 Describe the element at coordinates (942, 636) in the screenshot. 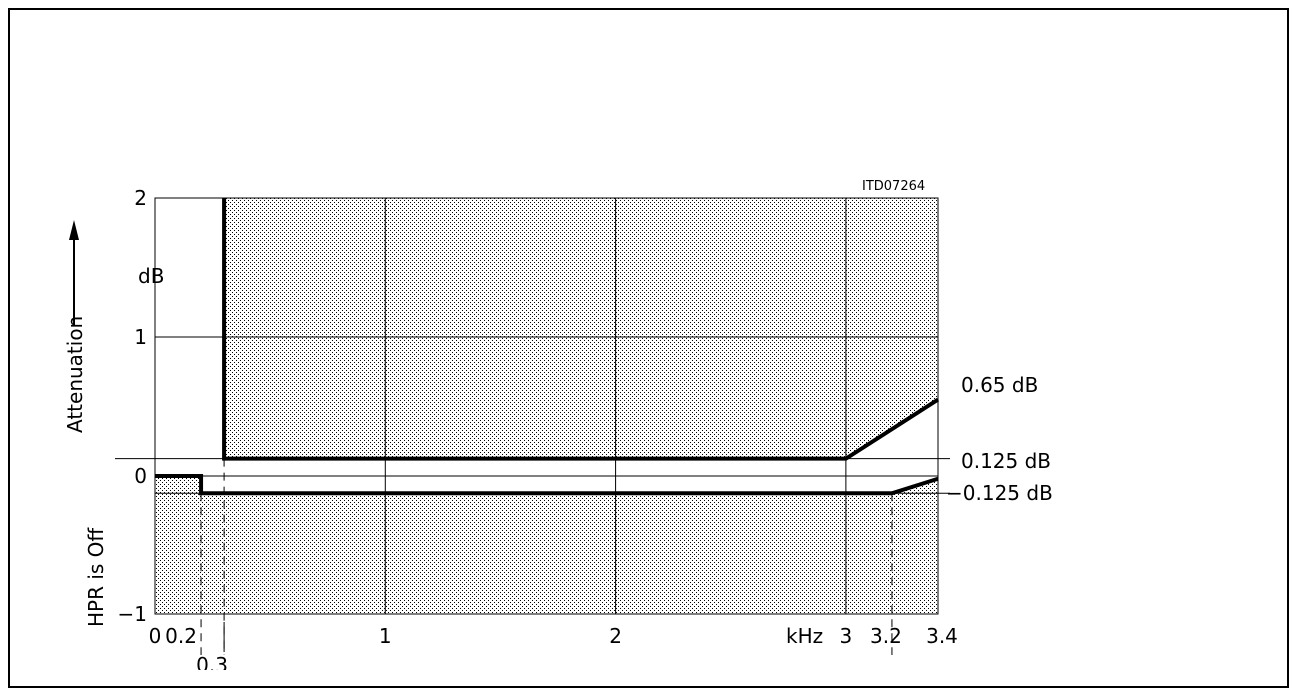

I see `x-tick-label-3.4: 3.4` at that location.